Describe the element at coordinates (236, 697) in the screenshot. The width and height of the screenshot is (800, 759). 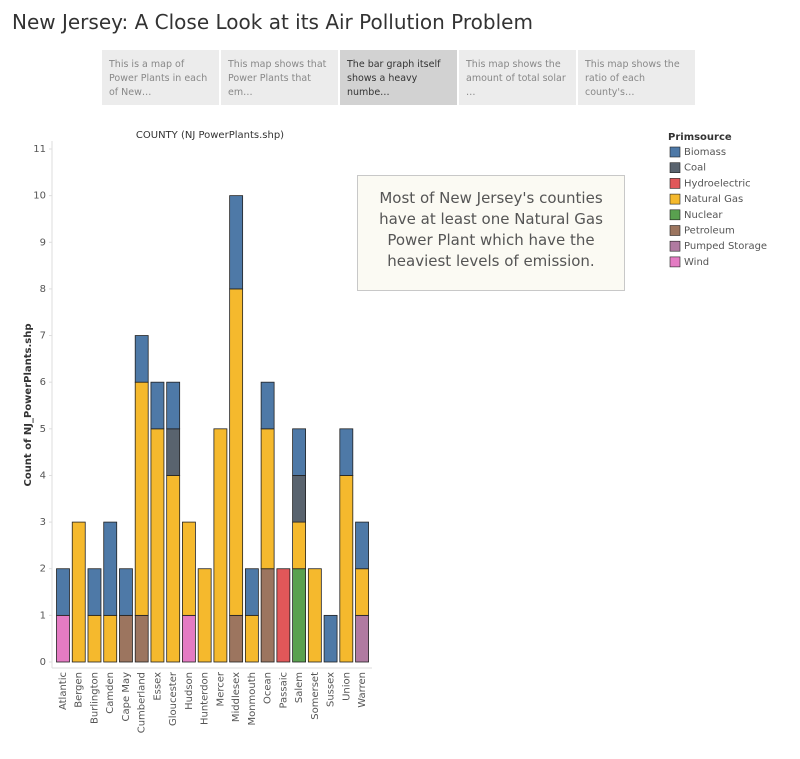
I see `x-tick-label: Middlesex` at that location.